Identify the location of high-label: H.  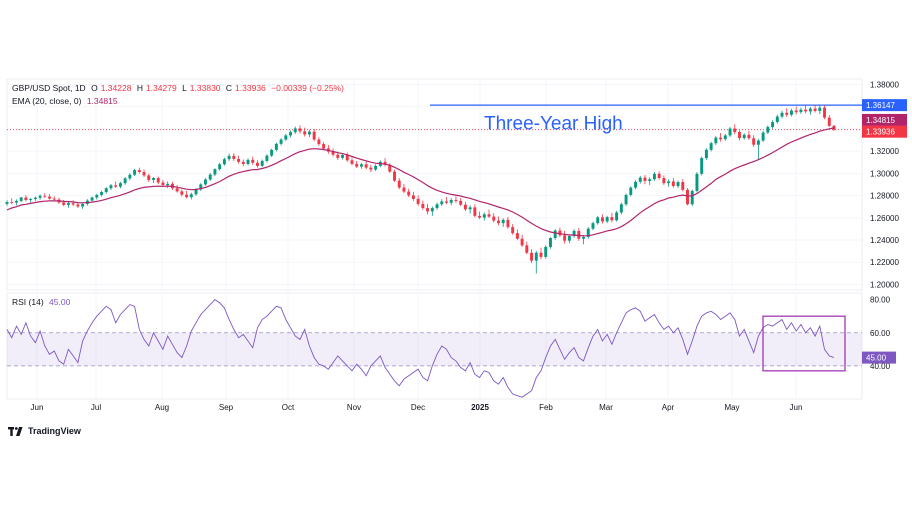
(139, 88).